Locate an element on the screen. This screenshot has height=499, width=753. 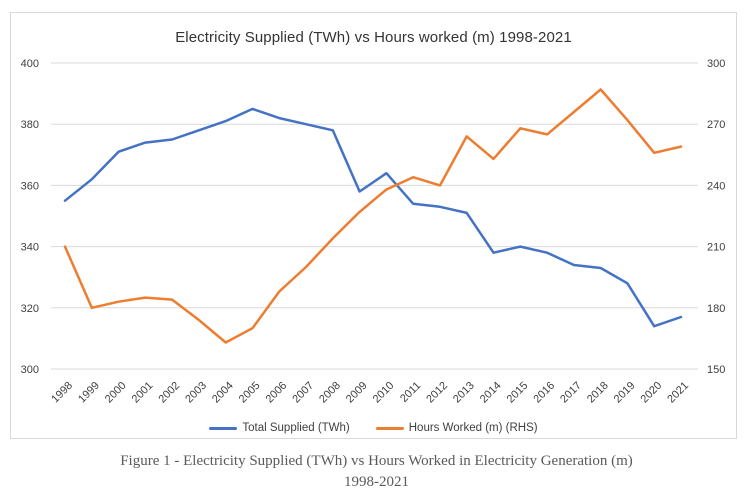
right-axis-tick-label: 150 is located at coordinates (716, 370).